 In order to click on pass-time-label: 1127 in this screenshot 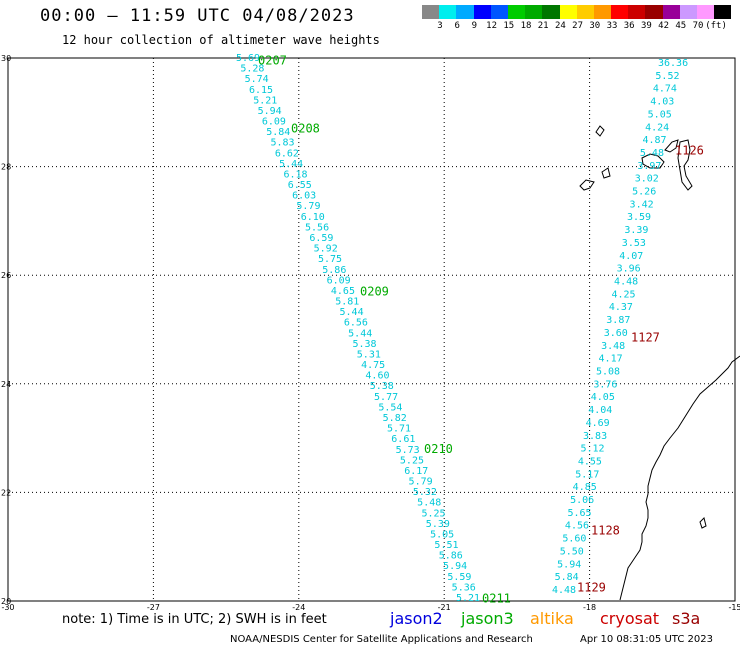, I will do `click(645, 338)`.